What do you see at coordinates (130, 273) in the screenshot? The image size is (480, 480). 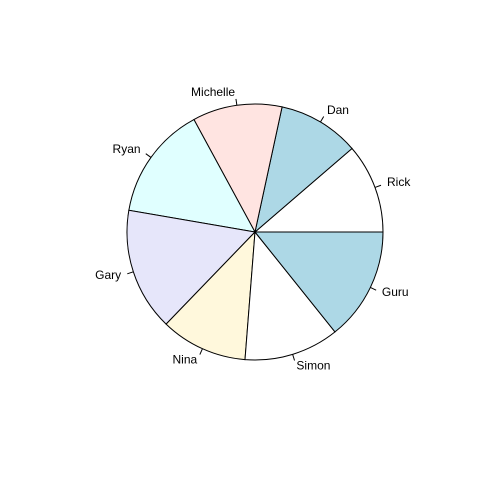 I see `tick-gary` at bounding box center [130, 273].